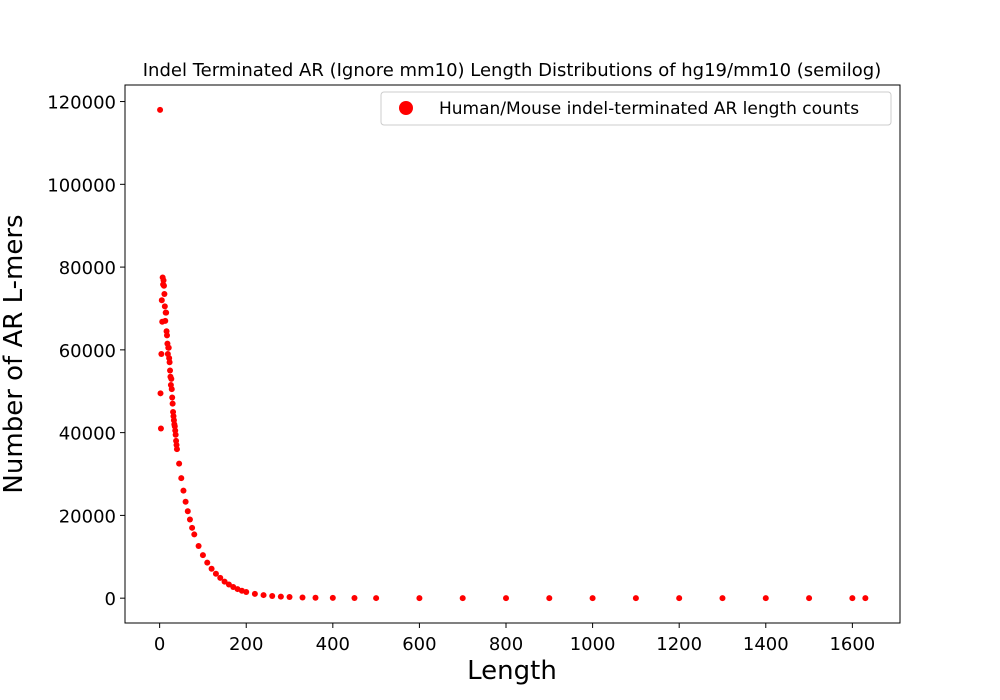  Describe the element at coordinates (110, 599) in the screenshot. I see `y-tick-label: 0` at that location.